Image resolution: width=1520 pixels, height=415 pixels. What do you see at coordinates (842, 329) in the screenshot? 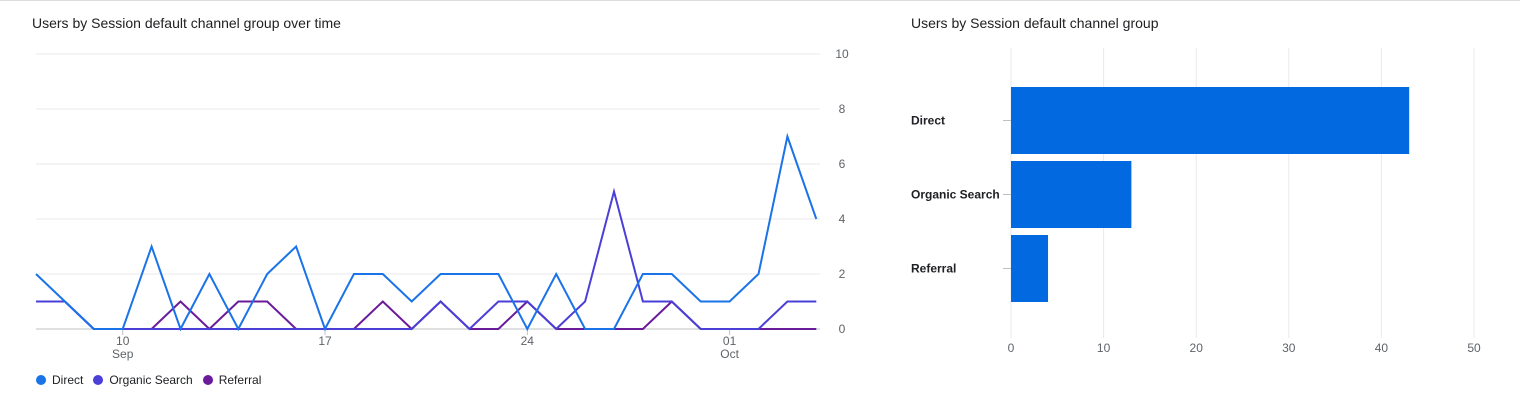
I see `y-tick-label: 0` at bounding box center [842, 329].